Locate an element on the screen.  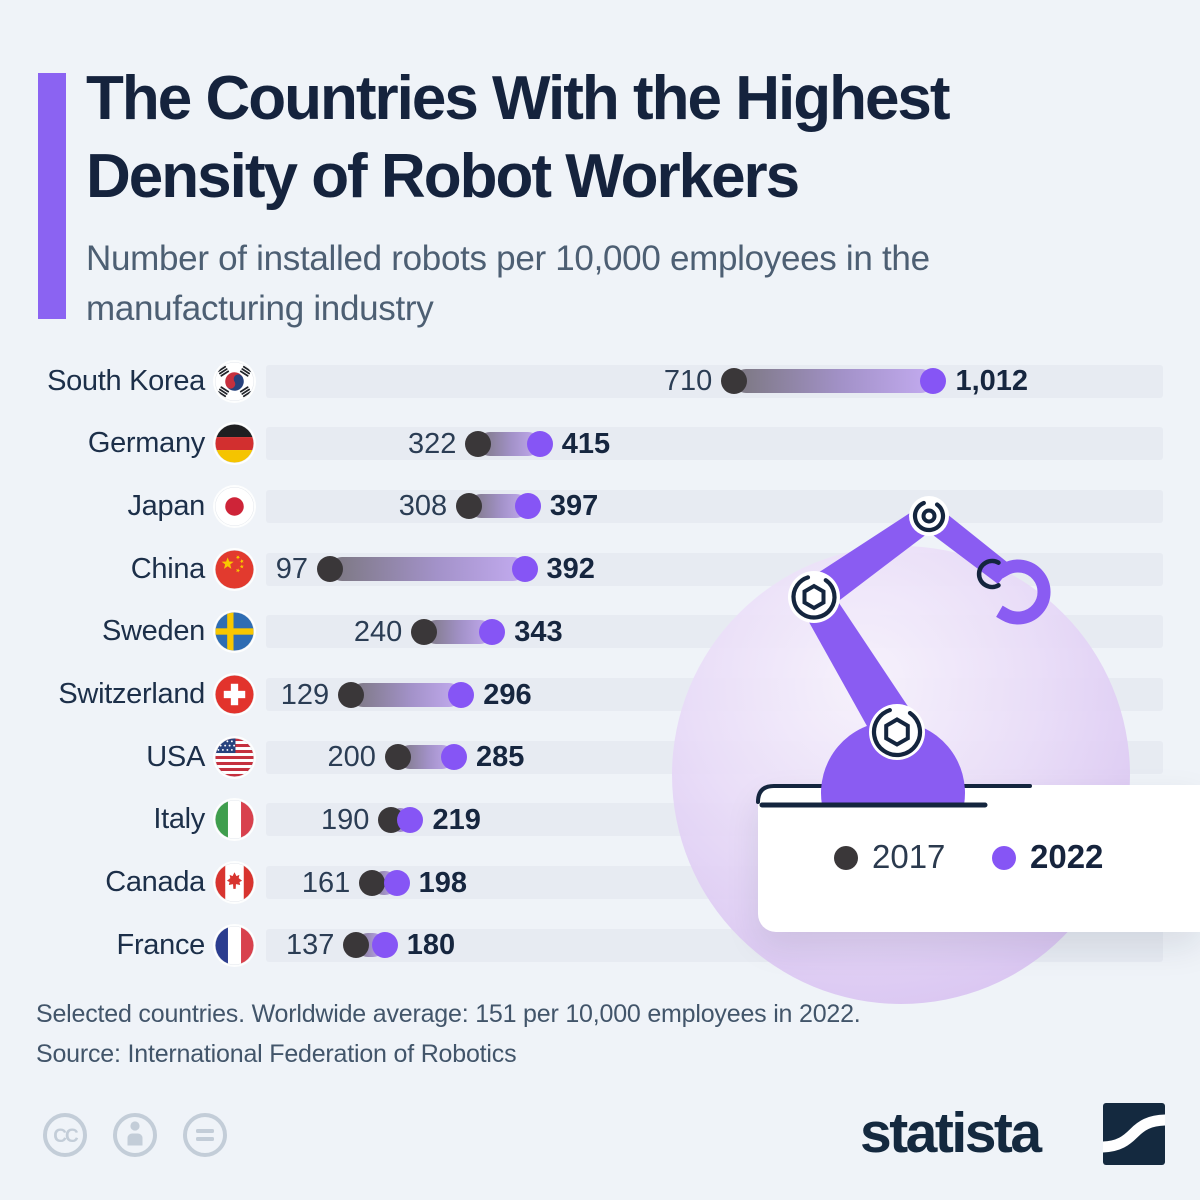
value-2022: 415 is located at coordinates (586, 443).